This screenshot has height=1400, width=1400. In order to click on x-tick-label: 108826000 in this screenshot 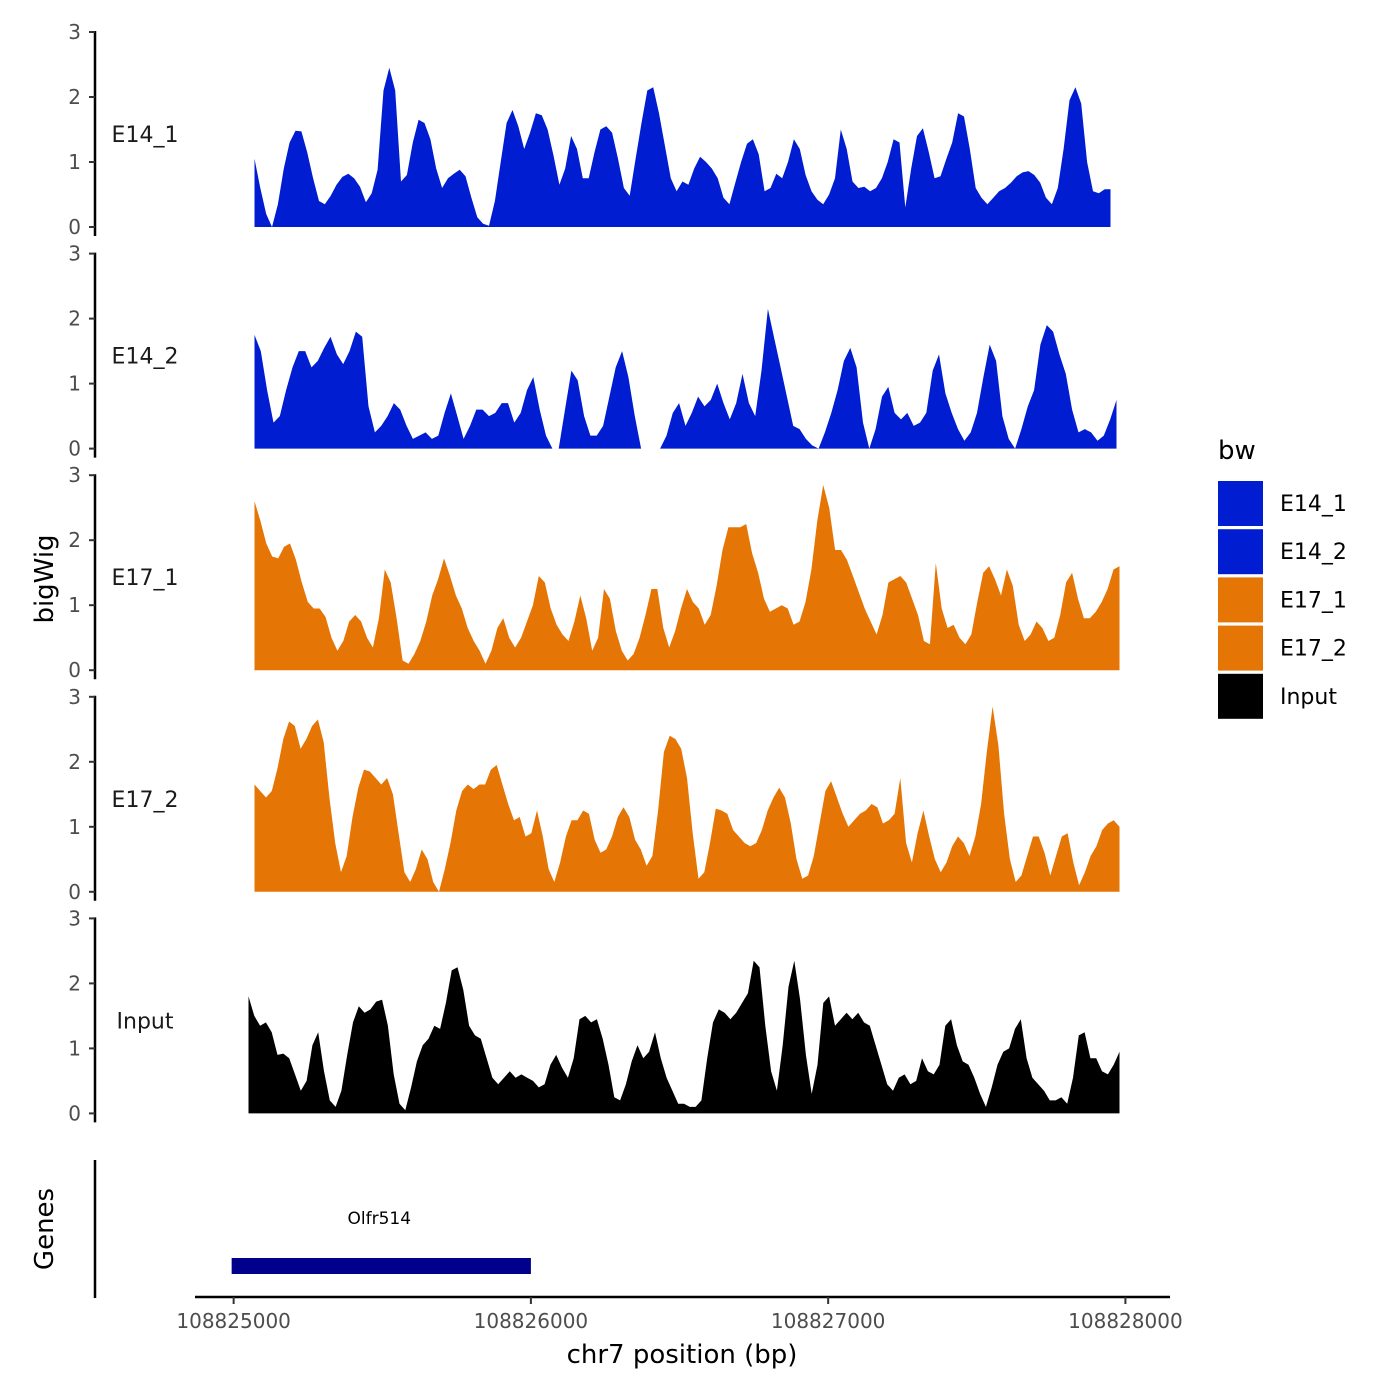, I will do `click(531, 1321)`.